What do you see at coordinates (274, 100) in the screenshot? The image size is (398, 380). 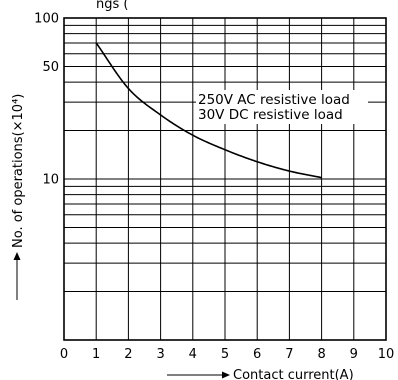 I see `annotation-ac-load: 250V AC resistive load` at bounding box center [274, 100].